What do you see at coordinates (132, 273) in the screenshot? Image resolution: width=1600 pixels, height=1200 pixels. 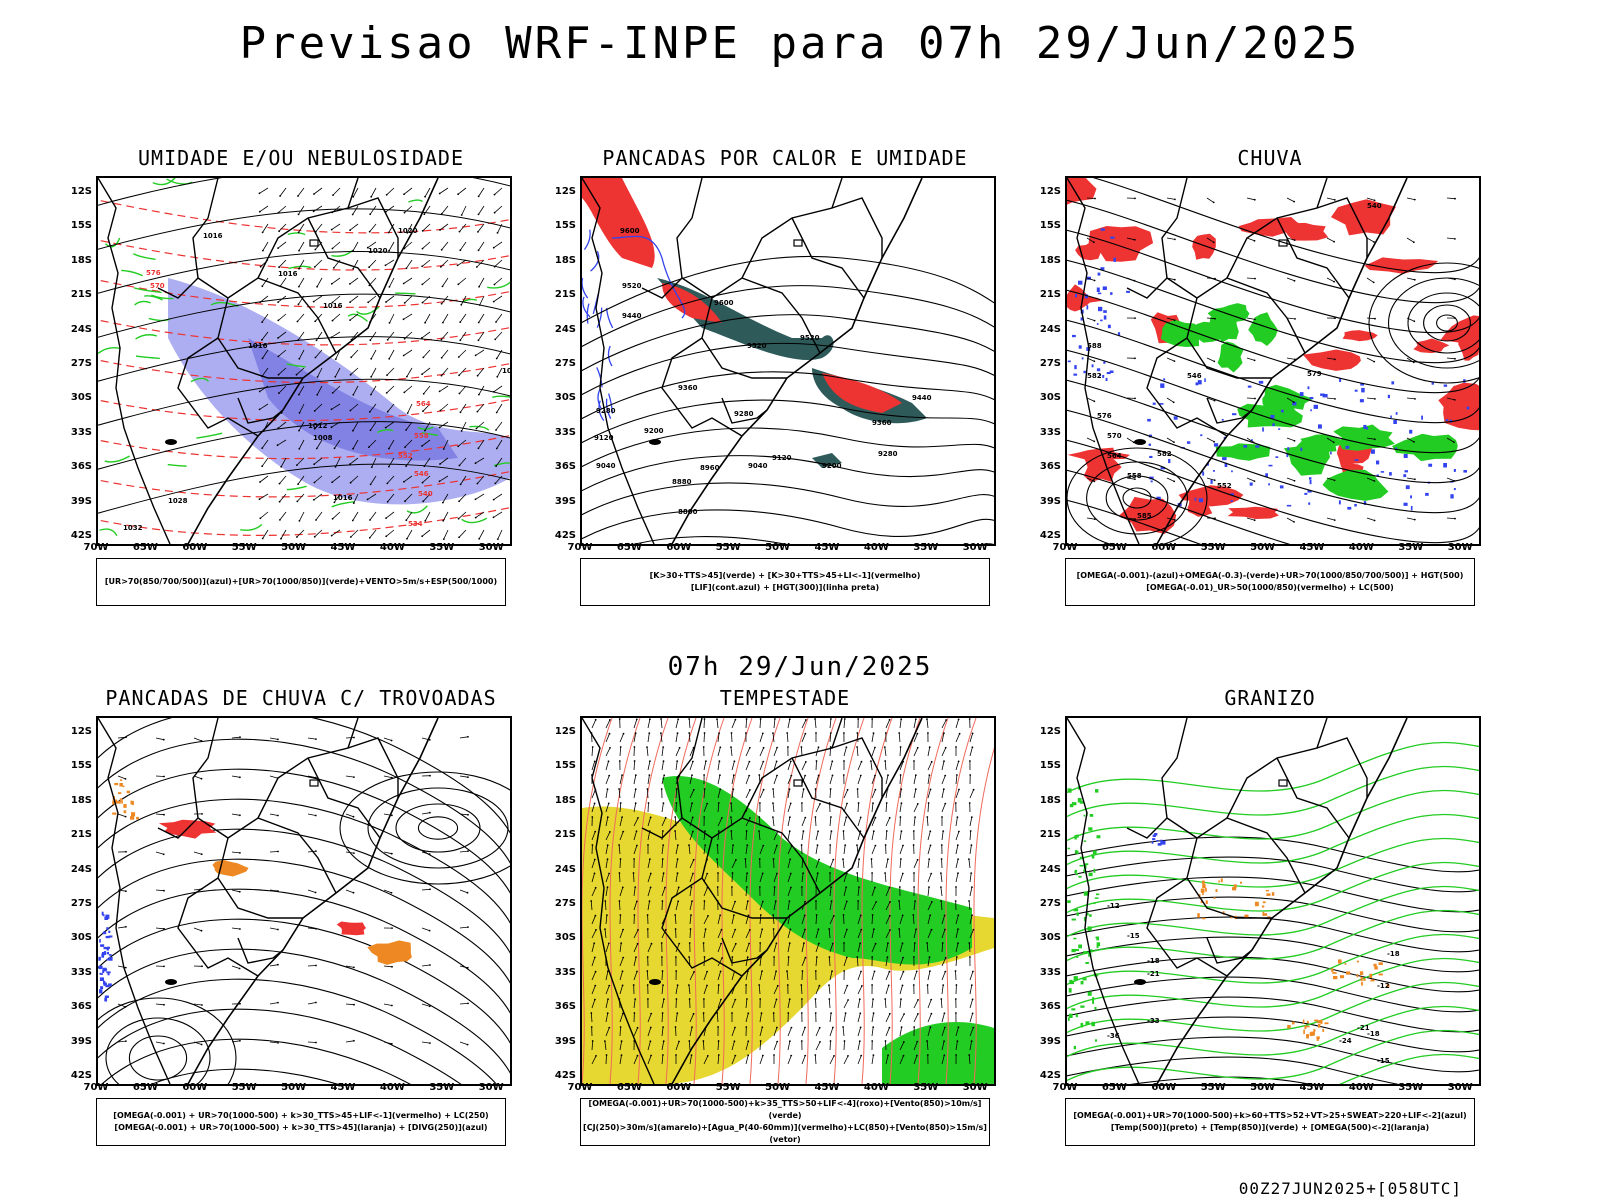 I see `humidity-contour-green` at bounding box center [132, 273].